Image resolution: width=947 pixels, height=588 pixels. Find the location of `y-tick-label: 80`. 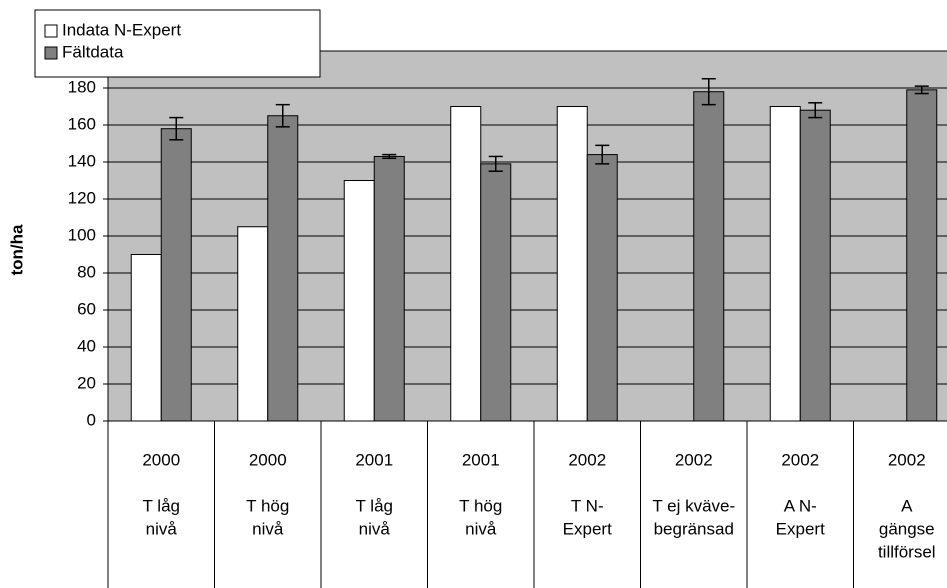

y-tick-label: 80 is located at coordinates (86, 271).